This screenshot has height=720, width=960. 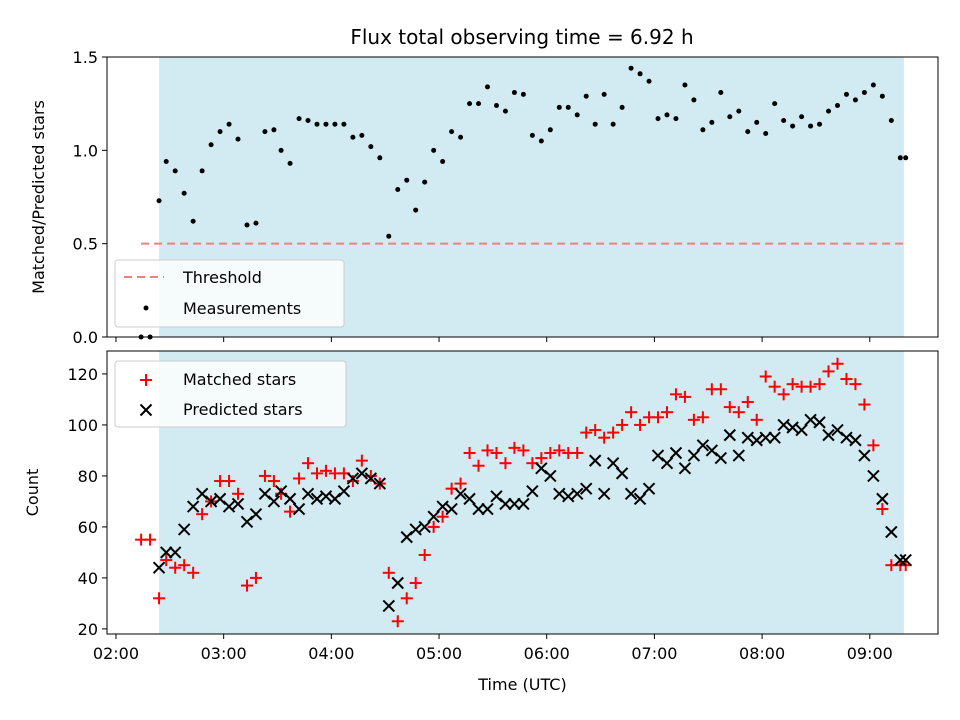 What do you see at coordinates (82, 374) in the screenshot?
I see `count-y-tick-label: 120` at bounding box center [82, 374].